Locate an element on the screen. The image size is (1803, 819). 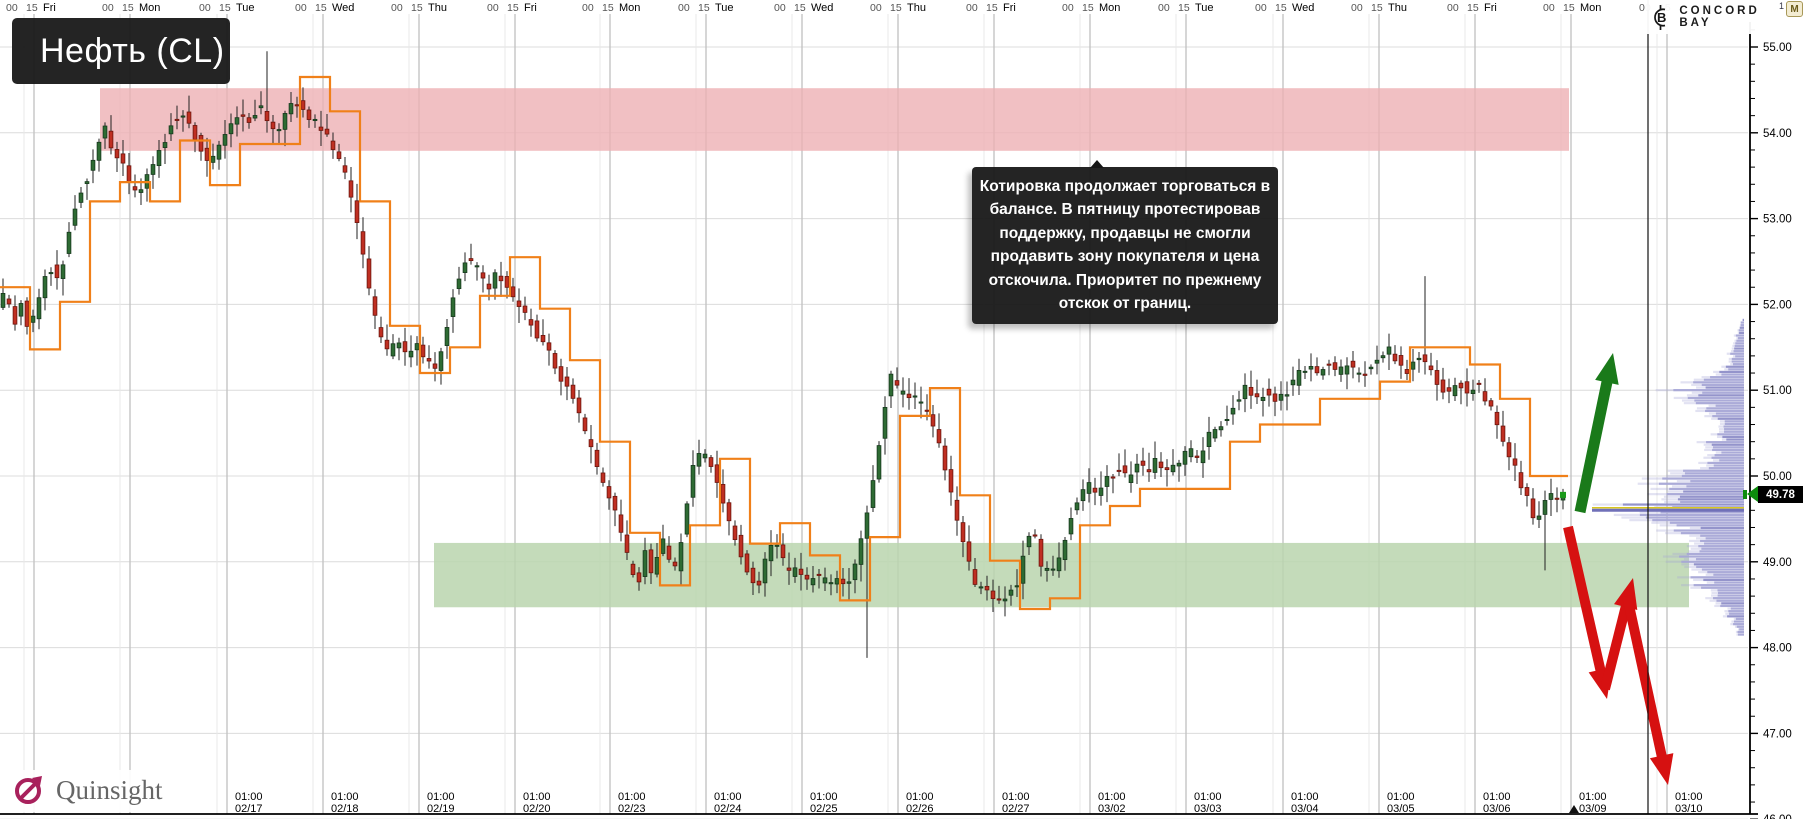
bearish-arrow-2-shaft is located at coordinates (1645, 678).